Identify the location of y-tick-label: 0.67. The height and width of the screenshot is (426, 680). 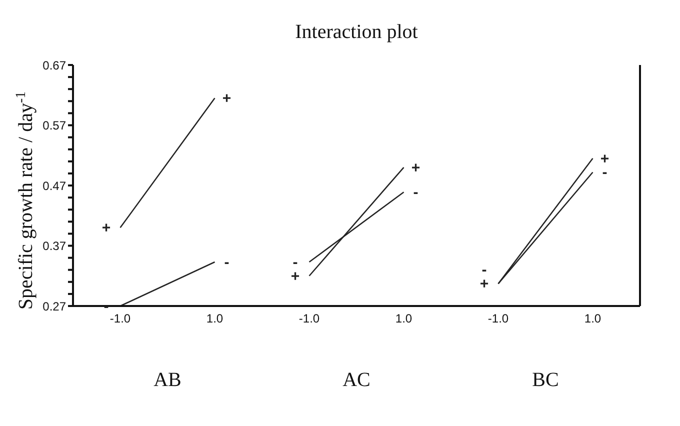
(54, 65).